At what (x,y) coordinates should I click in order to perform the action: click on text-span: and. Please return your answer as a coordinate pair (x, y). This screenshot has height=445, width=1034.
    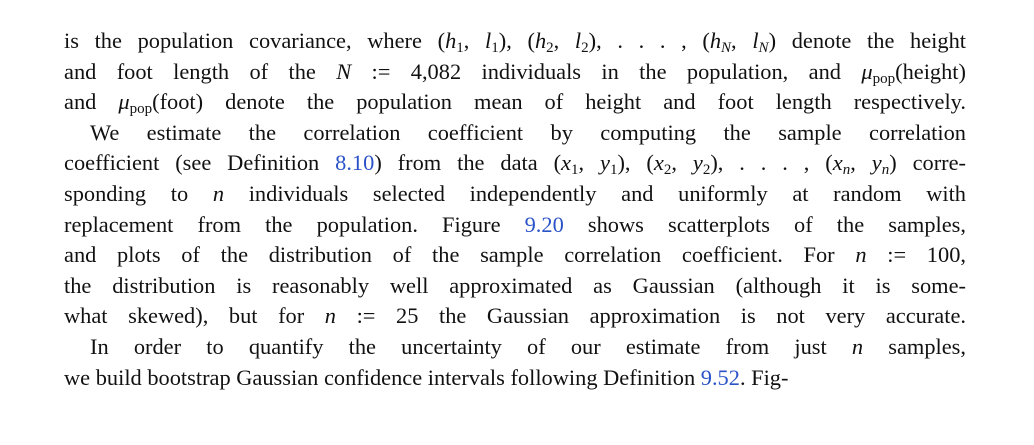
    Looking at the image, I should click on (91, 102).